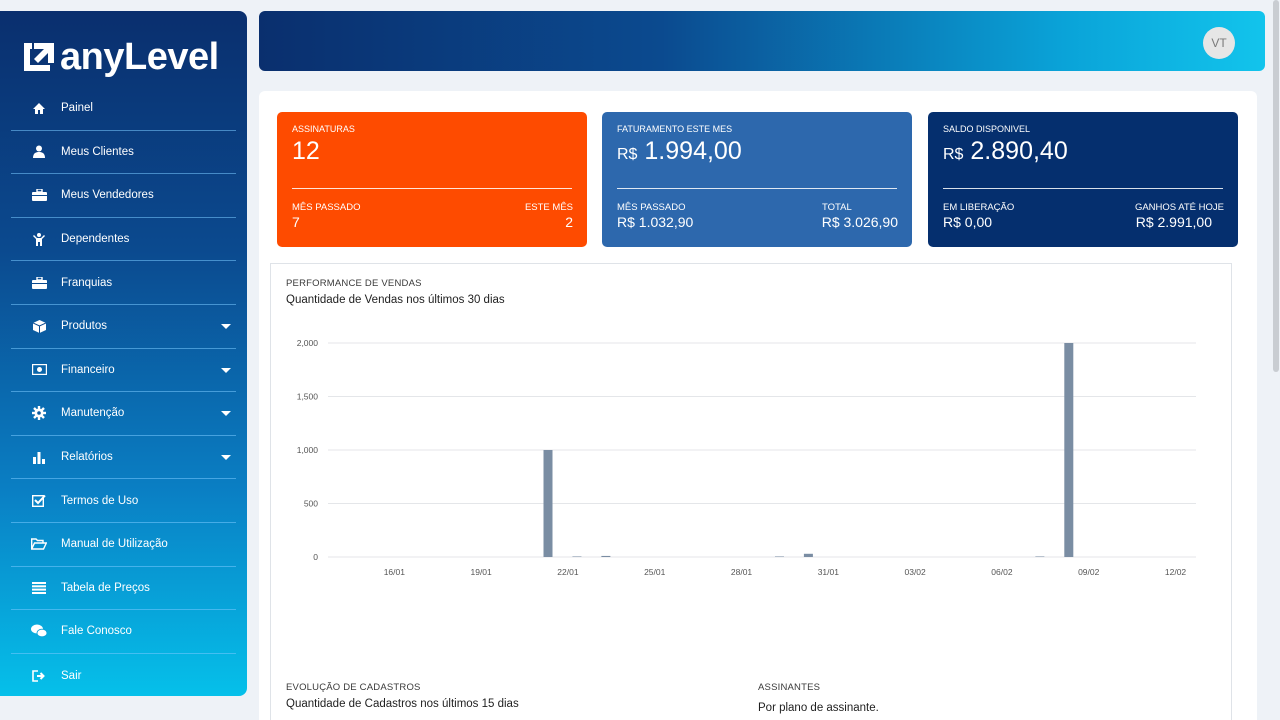 Image resolution: width=1280 pixels, height=720 pixels. What do you see at coordinates (105, 587) in the screenshot?
I see `sidebar-item-label: Tabela de Preços` at bounding box center [105, 587].